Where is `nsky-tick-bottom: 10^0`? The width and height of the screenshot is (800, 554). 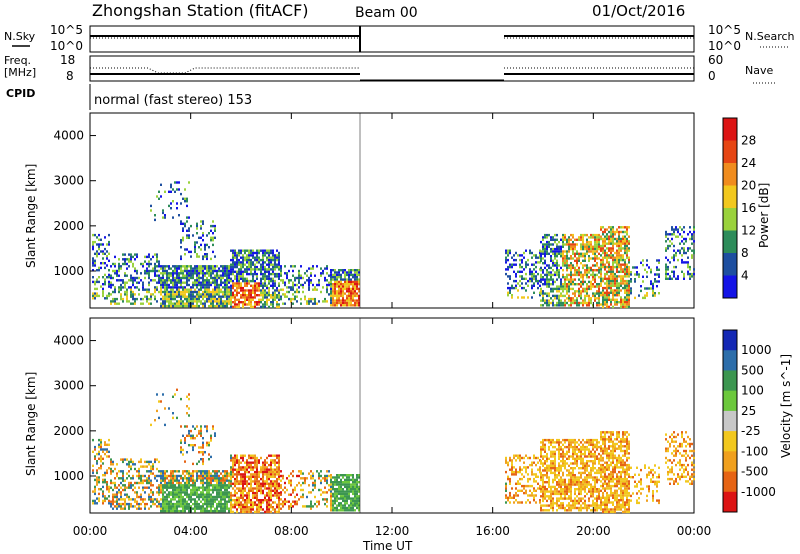 nsky-tick-bottom: 10^0 is located at coordinates (66, 46).